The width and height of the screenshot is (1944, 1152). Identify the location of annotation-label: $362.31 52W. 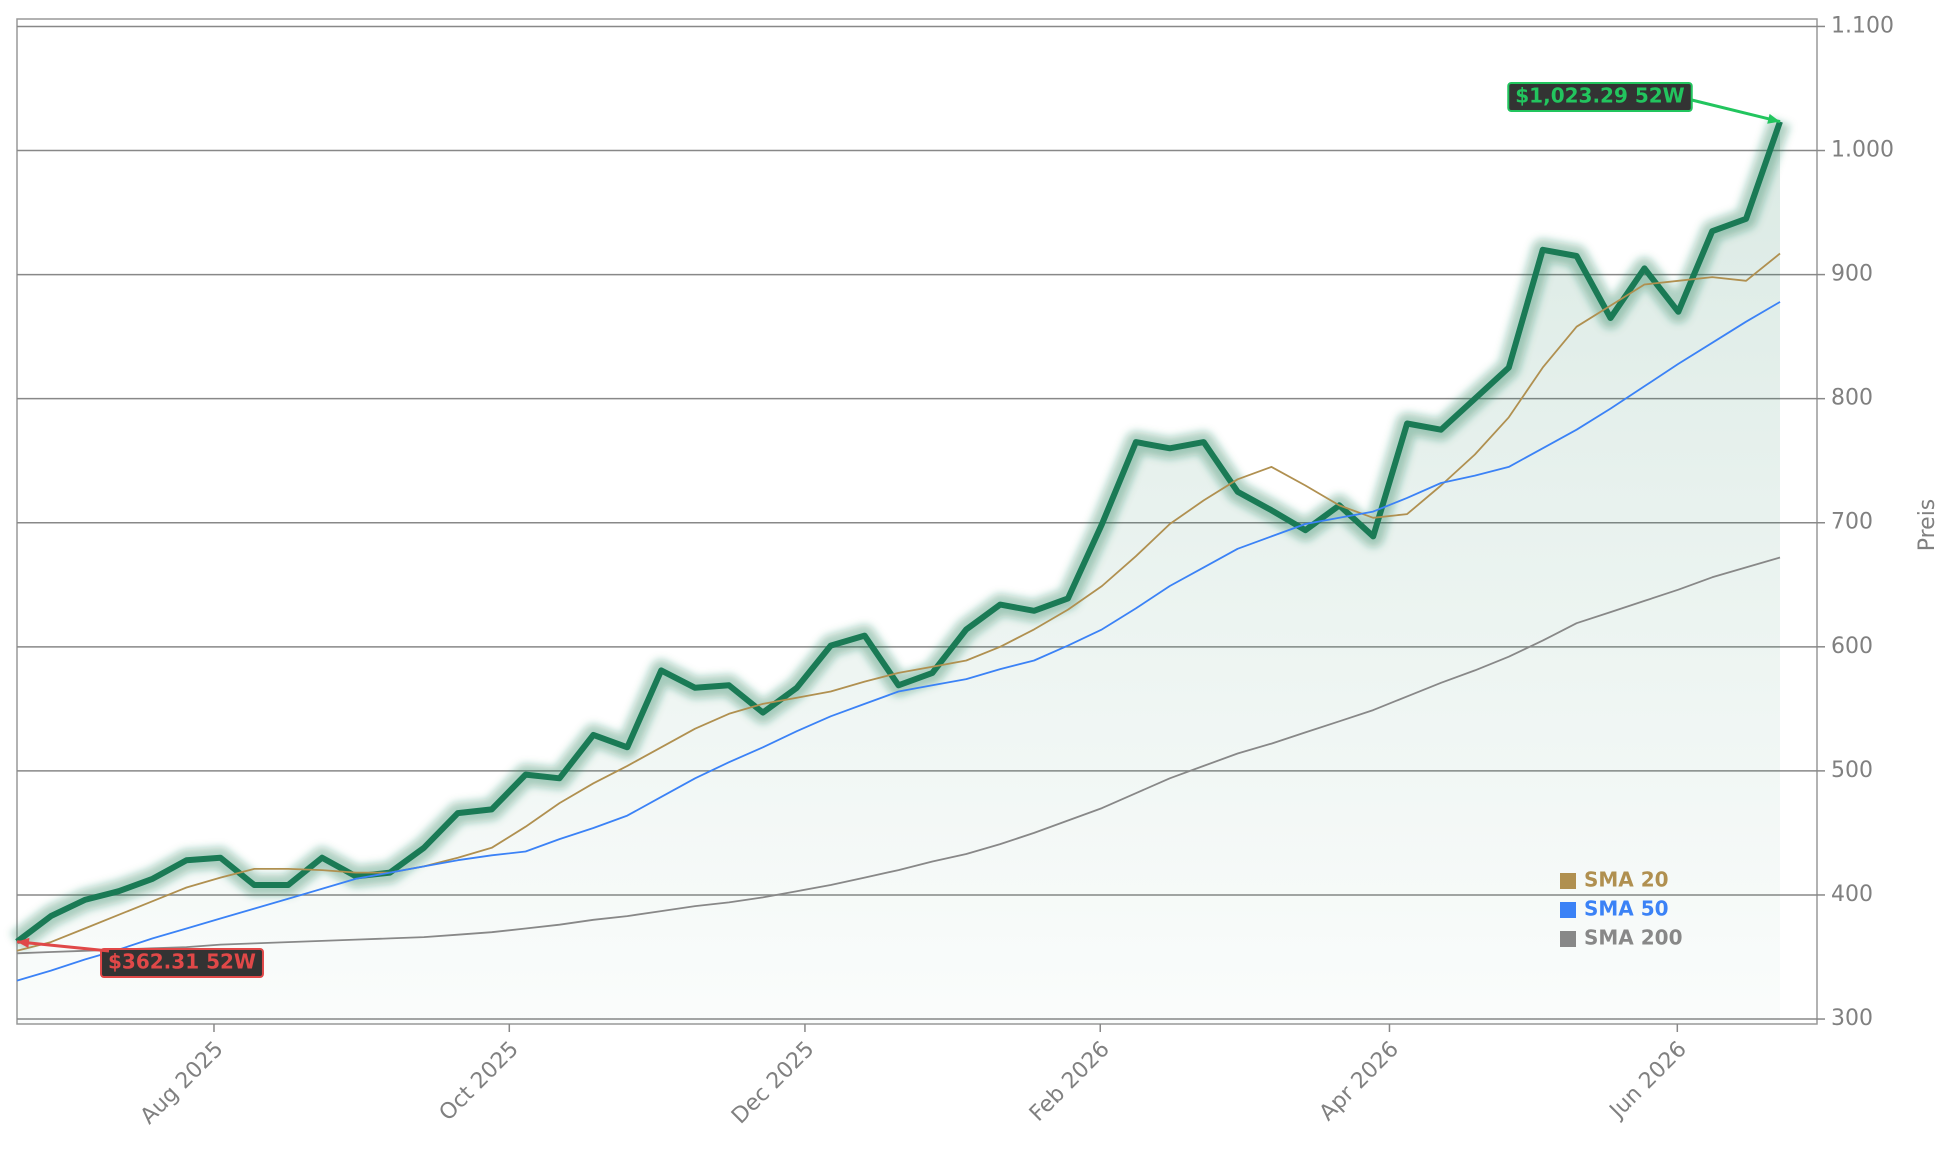
(182, 962).